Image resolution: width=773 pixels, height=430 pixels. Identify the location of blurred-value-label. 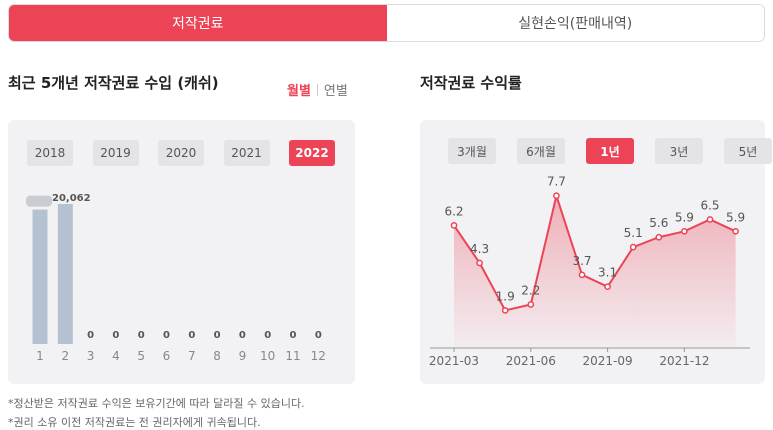
(39, 201).